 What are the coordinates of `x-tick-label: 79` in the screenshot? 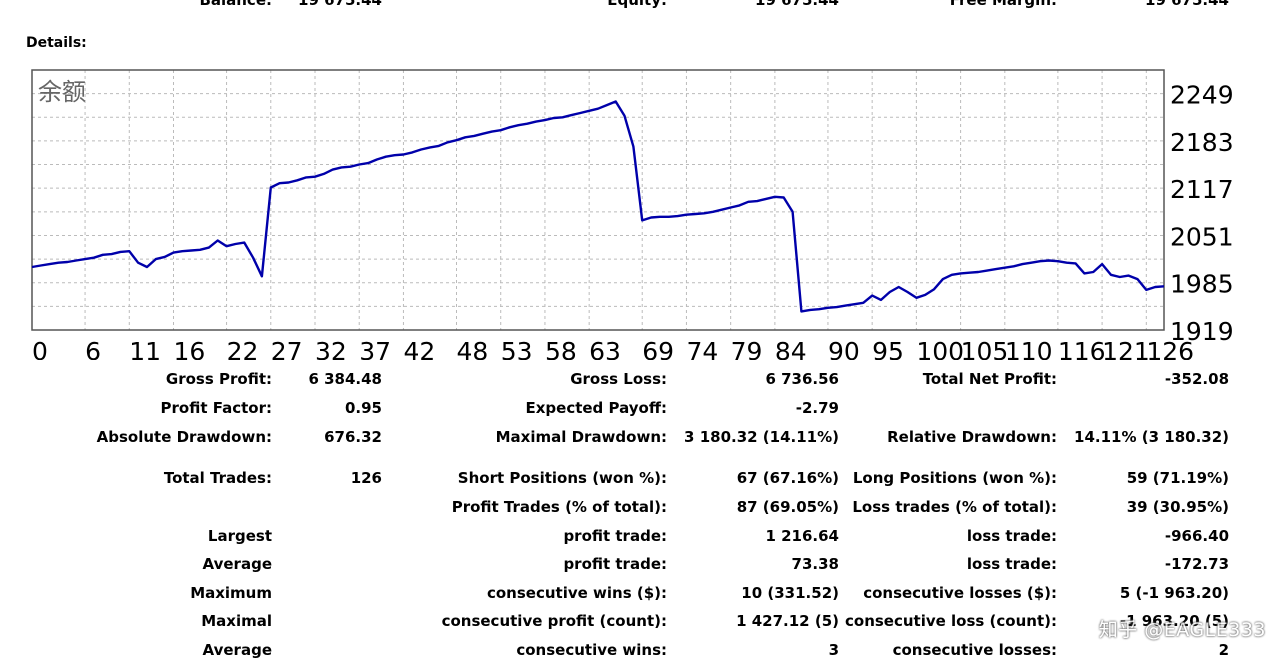 It's located at (747, 348).